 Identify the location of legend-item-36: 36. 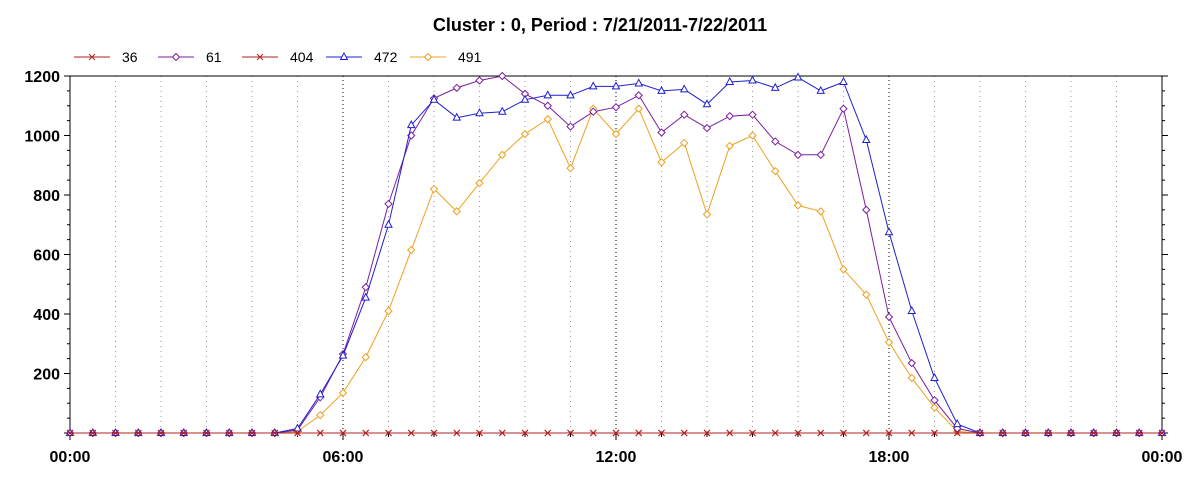
(106, 57).